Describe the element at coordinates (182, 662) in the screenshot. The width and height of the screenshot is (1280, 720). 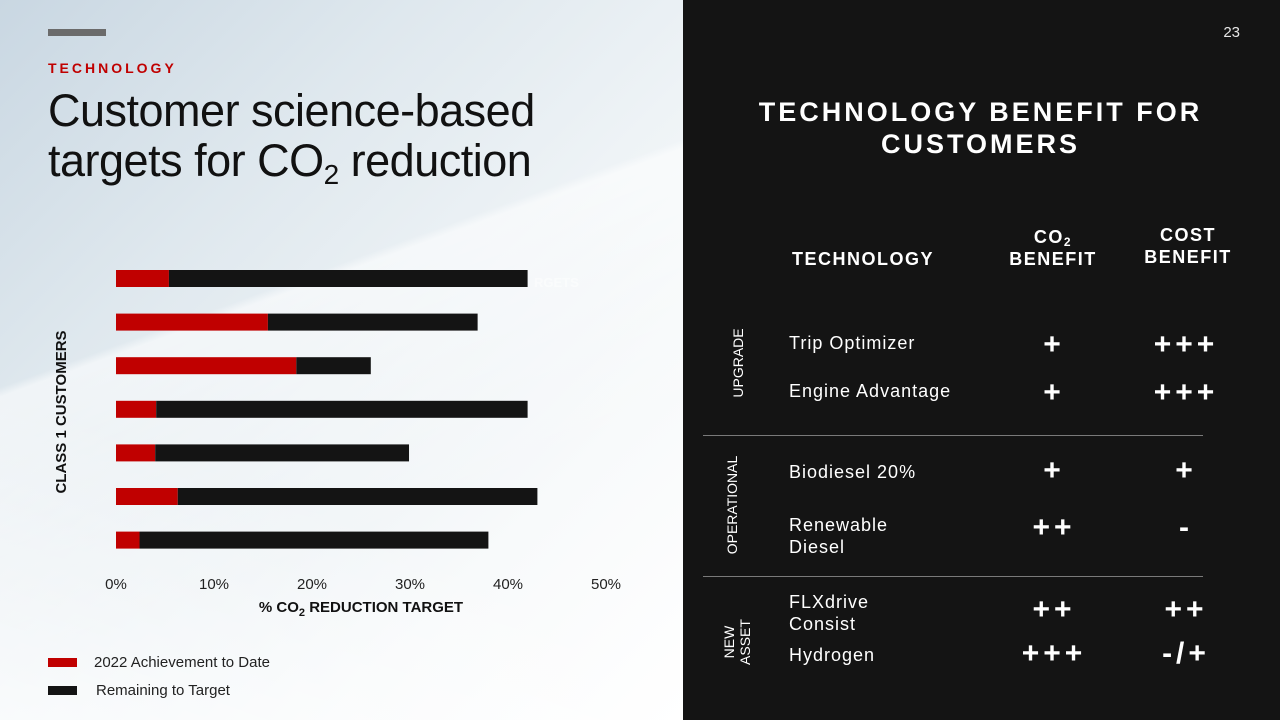
I see `legend-label: 2022 Achievement to Date` at that location.